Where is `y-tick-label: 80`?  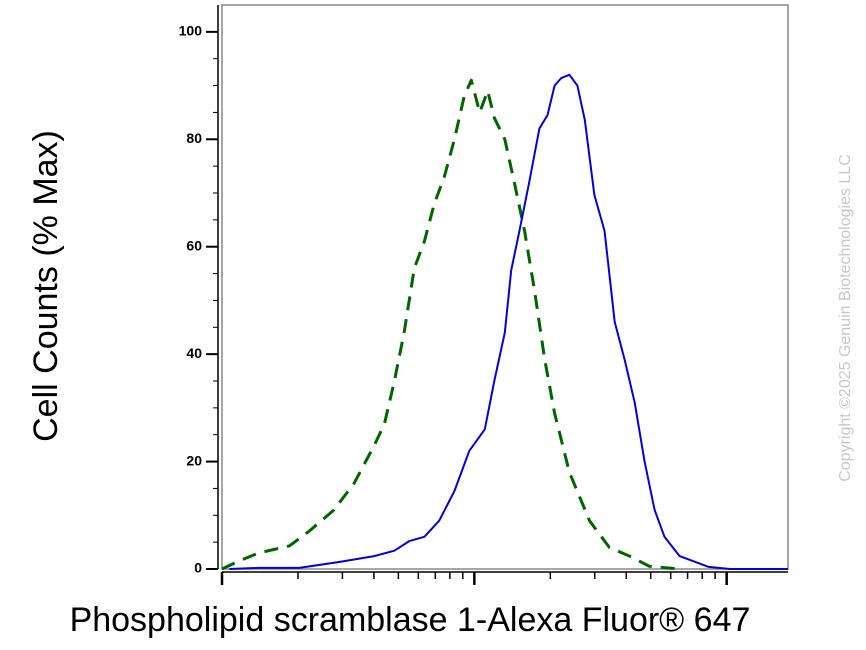
y-tick-label: 80 is located at coordinates (194, 138).